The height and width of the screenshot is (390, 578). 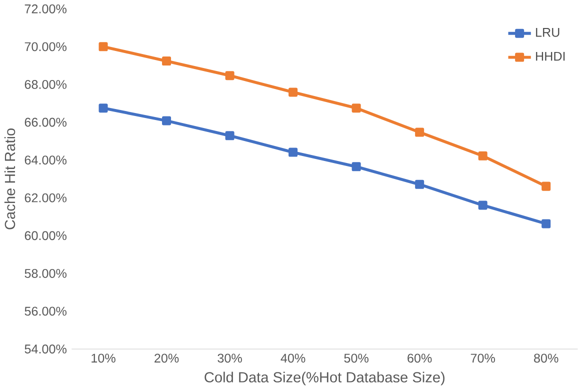 What do you see at coordinates (10, 179) in the screenshot?
I see `y-axis-title: Cache Hit Ratio` at bounding box center [10, 179].